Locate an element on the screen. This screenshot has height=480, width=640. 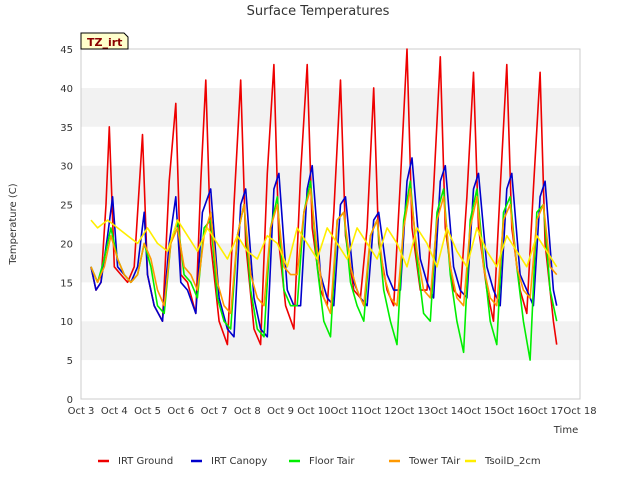
legend-label-irt-ground: IRT Ground is located at coordinates (145, 461).